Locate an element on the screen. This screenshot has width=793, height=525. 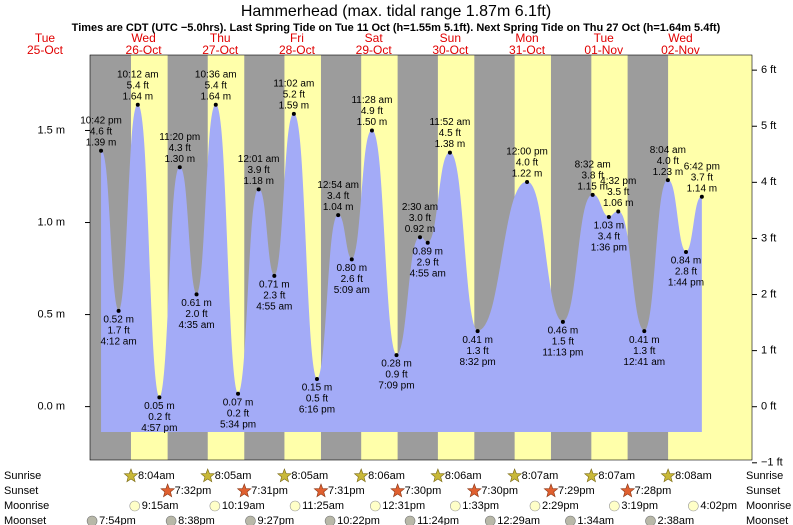
time-label: 11:20 pm is located at coordinates (179, 137).